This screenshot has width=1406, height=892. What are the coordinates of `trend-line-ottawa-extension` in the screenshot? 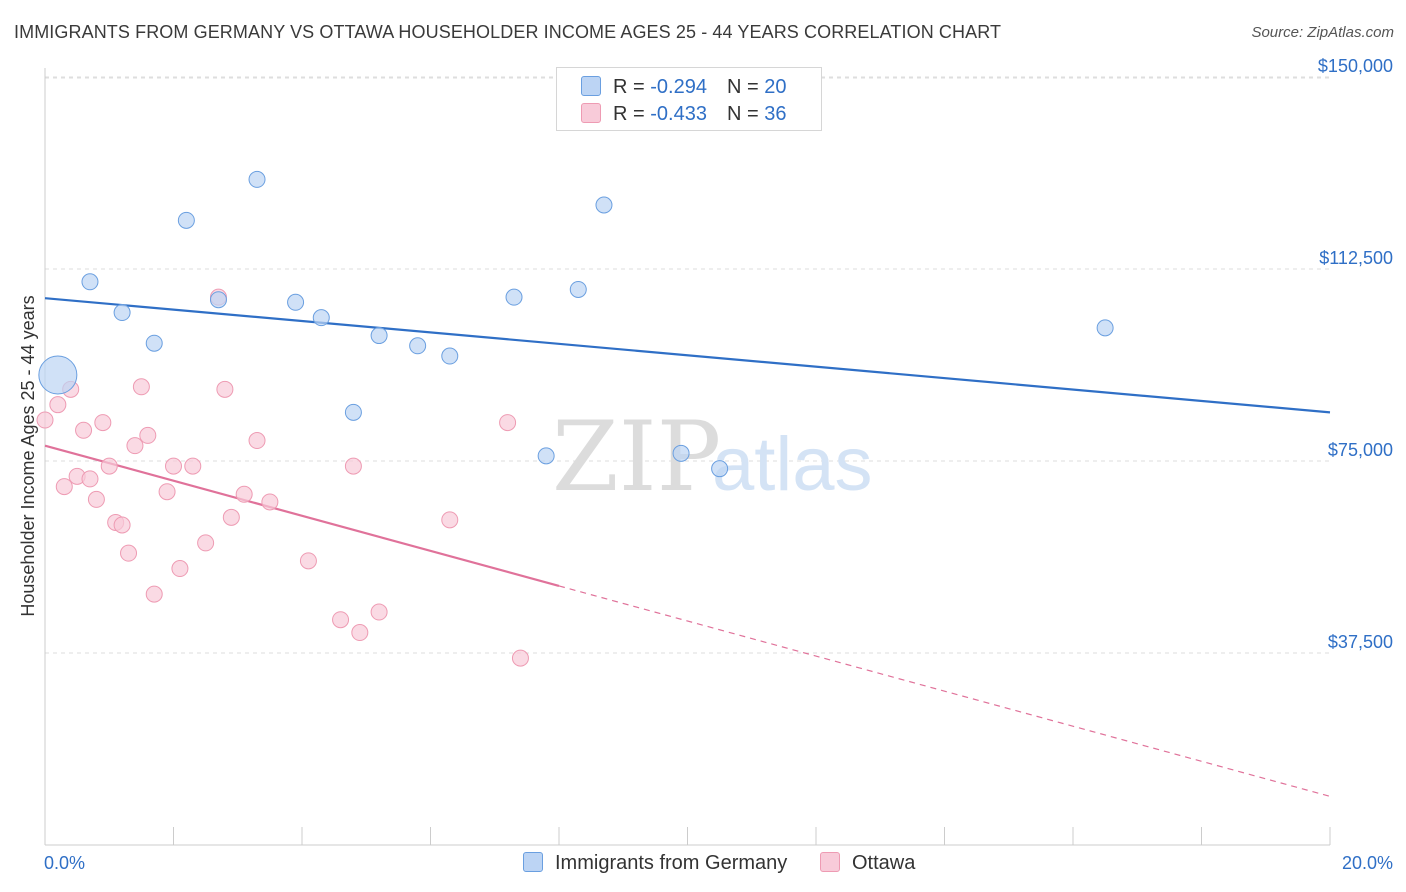 It's located at (944, 691).